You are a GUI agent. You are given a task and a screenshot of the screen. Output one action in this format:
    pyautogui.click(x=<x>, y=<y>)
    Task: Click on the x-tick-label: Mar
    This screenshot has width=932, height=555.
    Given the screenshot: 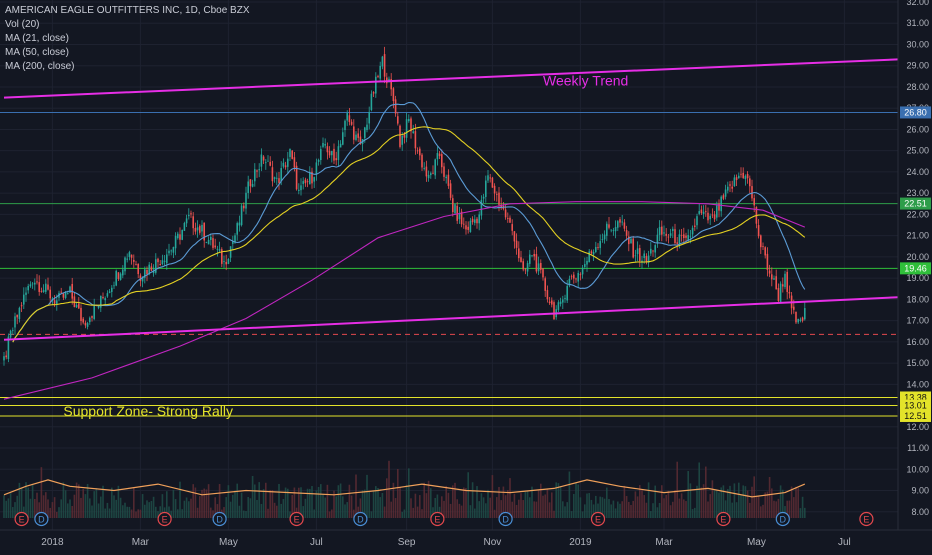 What is the action you would take?
    pyautogui.click(x=664, y=542)
    